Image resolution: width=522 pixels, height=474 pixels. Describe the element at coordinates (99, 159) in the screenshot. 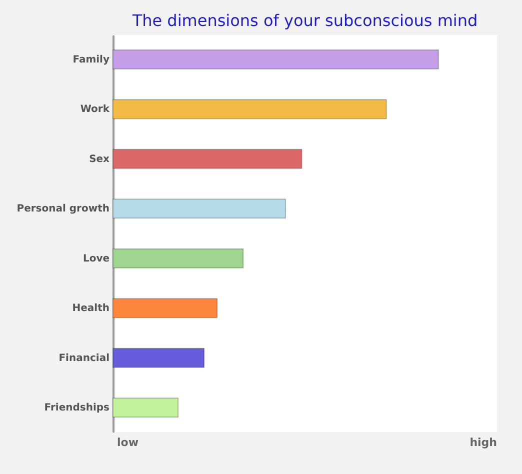

I see `y-tick-label: Sex` at that location.